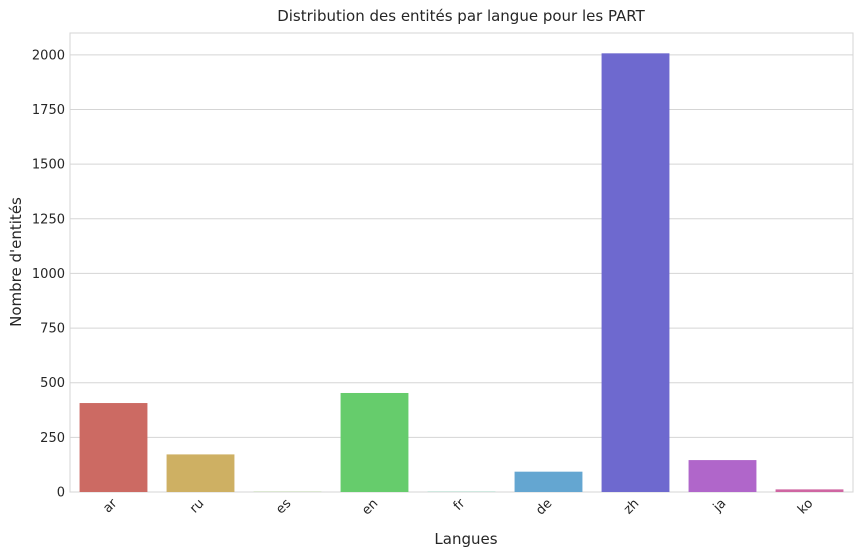  Describe the element at coordinates (722, 476) in the screenshot. I see `bar-ja` at that location.